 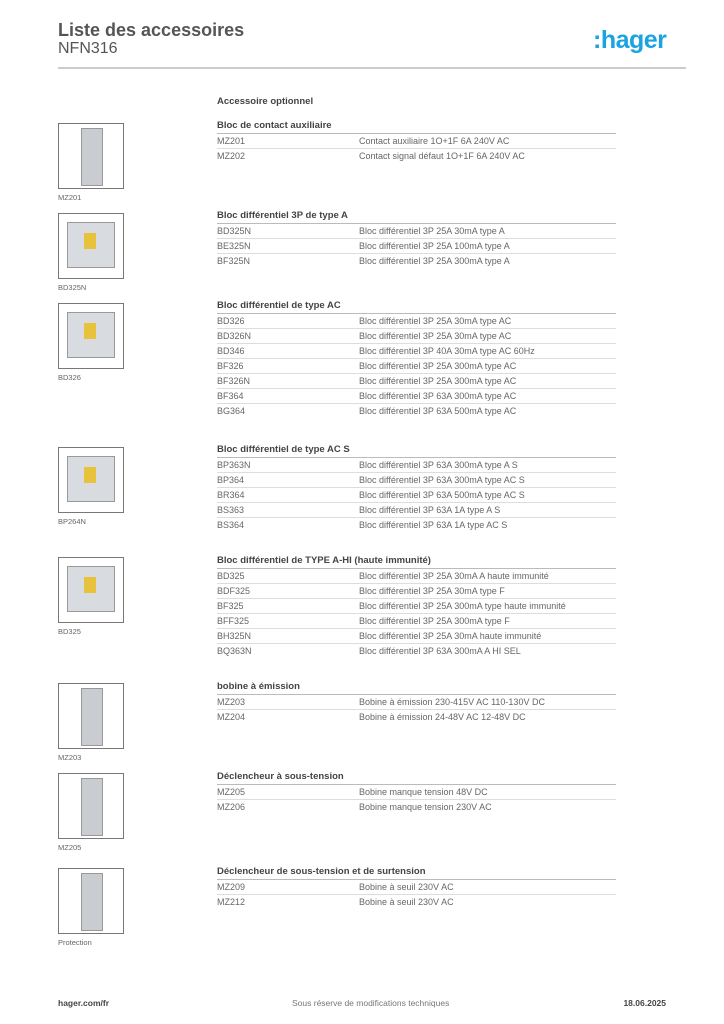 I want to click on article-description: Bloc différentiel 3P 25A 30mA type F, so click(x=432, y=591).